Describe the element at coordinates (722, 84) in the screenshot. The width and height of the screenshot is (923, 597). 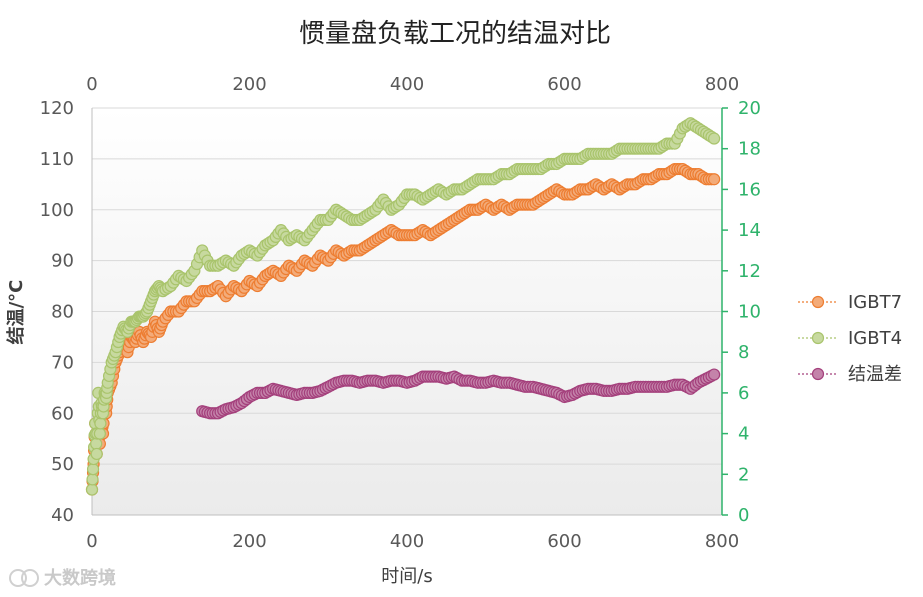
I see `x2-tick-label: 800` at that location.